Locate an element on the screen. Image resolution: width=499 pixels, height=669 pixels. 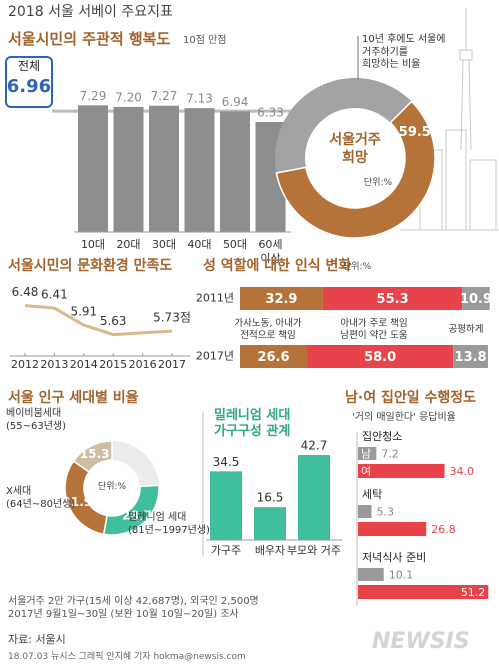
value-label: 7.2 is located at coordinates (390, 454).